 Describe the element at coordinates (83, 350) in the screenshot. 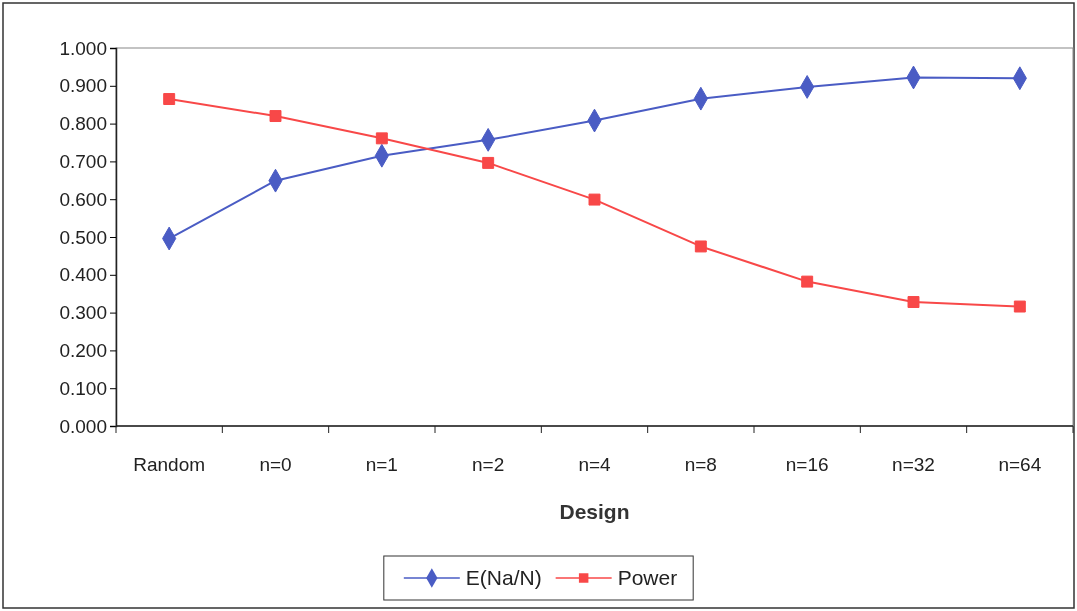

I see `y-tick-label: 0.200` at that location.